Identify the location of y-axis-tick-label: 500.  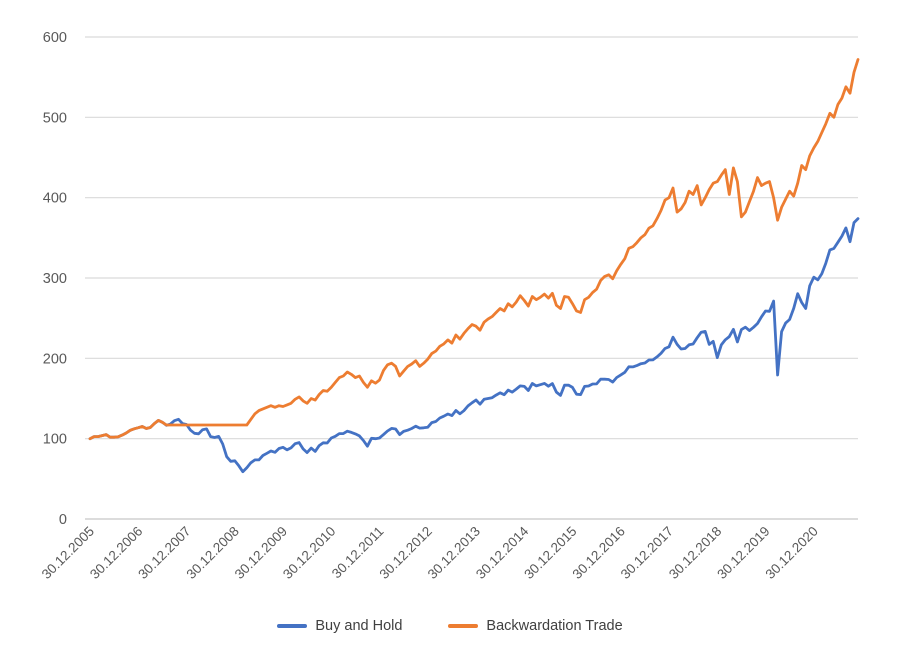
(55, 118).